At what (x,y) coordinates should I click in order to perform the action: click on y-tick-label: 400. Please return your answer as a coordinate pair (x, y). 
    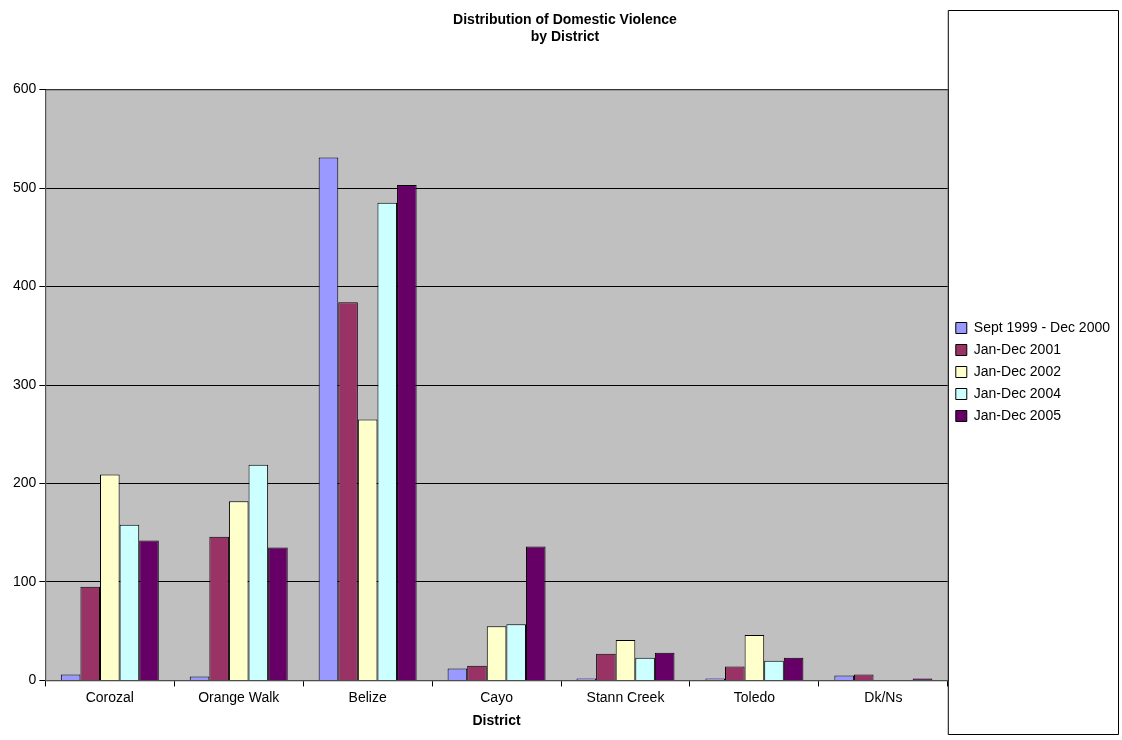
    Looking at the image, I should click on (25, 285).